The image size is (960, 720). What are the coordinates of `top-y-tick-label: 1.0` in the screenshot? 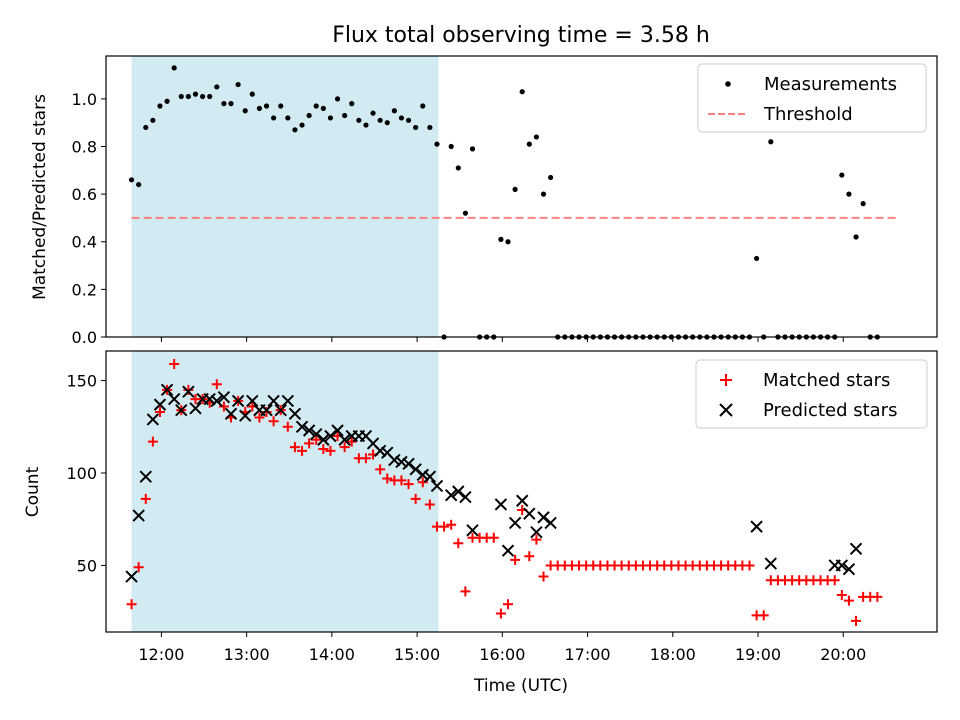 It's located at (84, 99).